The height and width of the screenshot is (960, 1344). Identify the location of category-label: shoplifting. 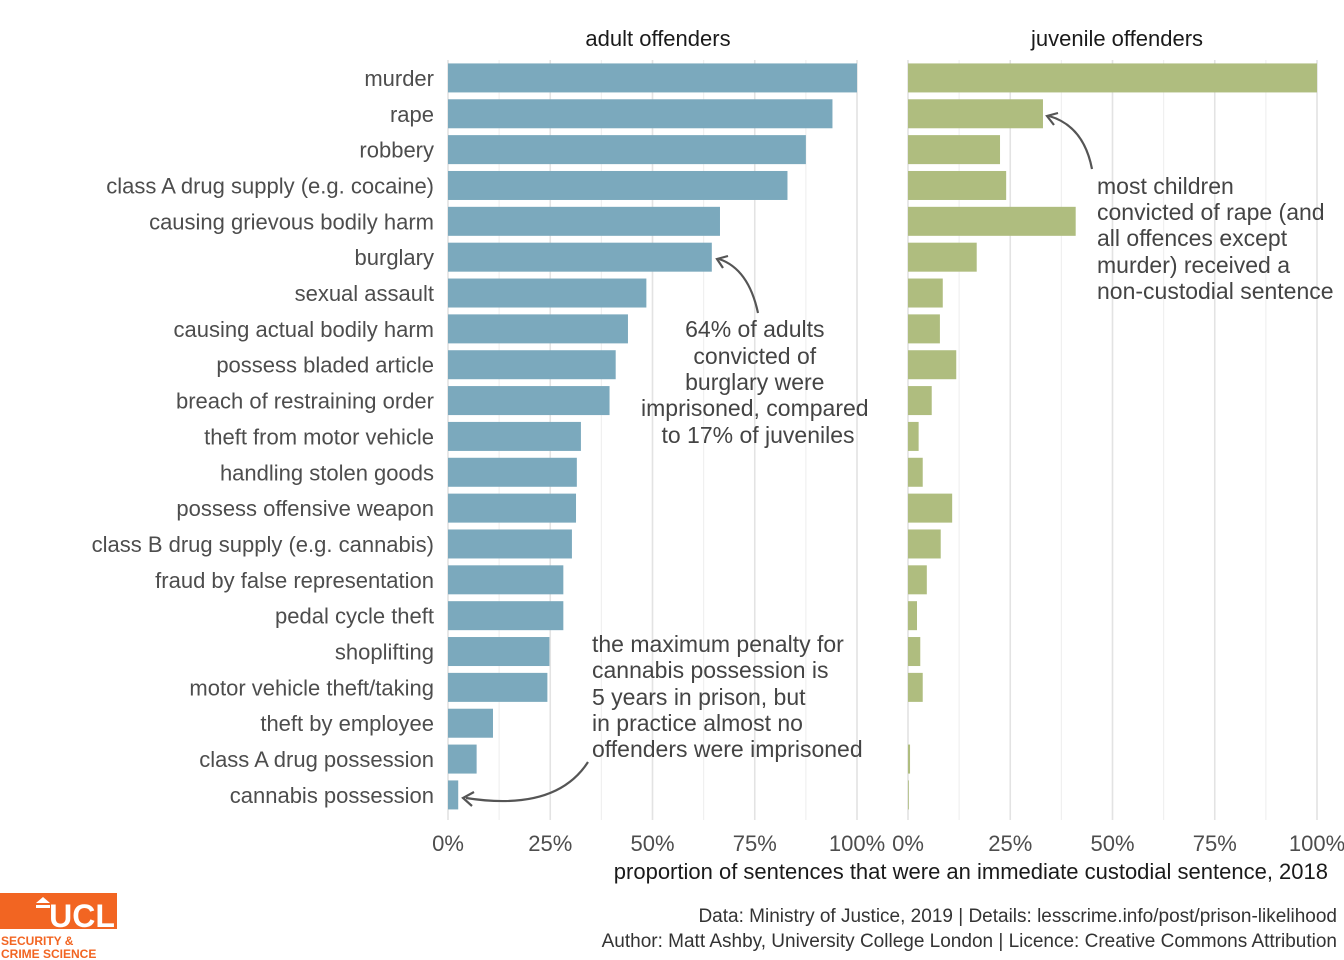
(384, 652).